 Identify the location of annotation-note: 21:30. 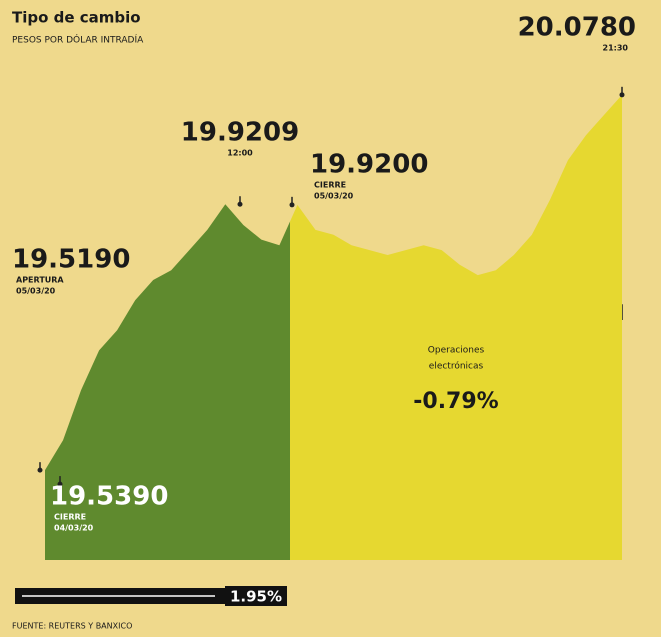
(616, 48).